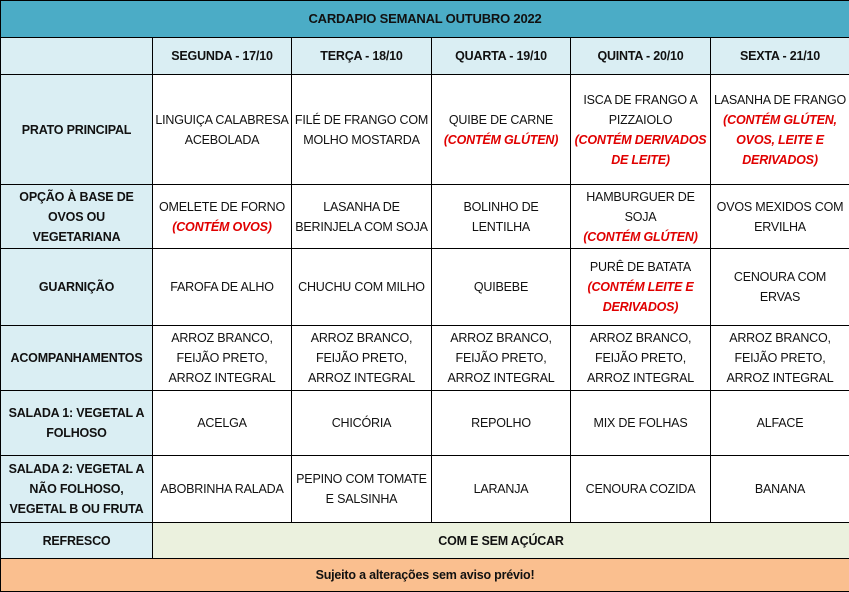  I want to click on dish-name: ALFACE, so click(780, 423).